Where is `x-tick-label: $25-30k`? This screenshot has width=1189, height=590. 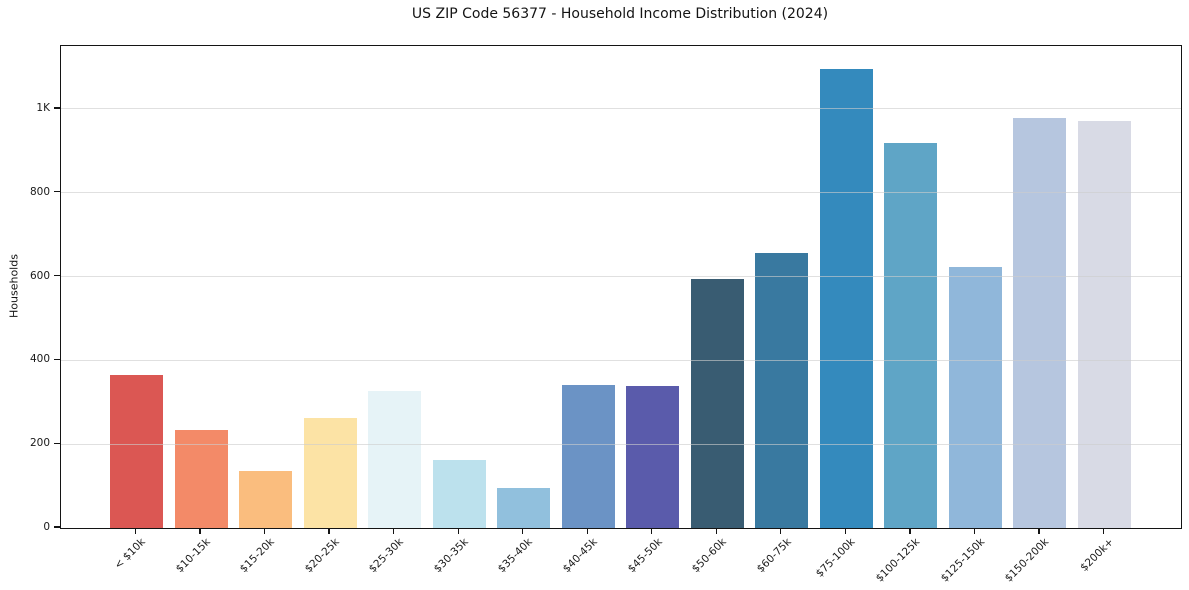
x-tick-label: $25-30k is located at coordinates (387, 556).